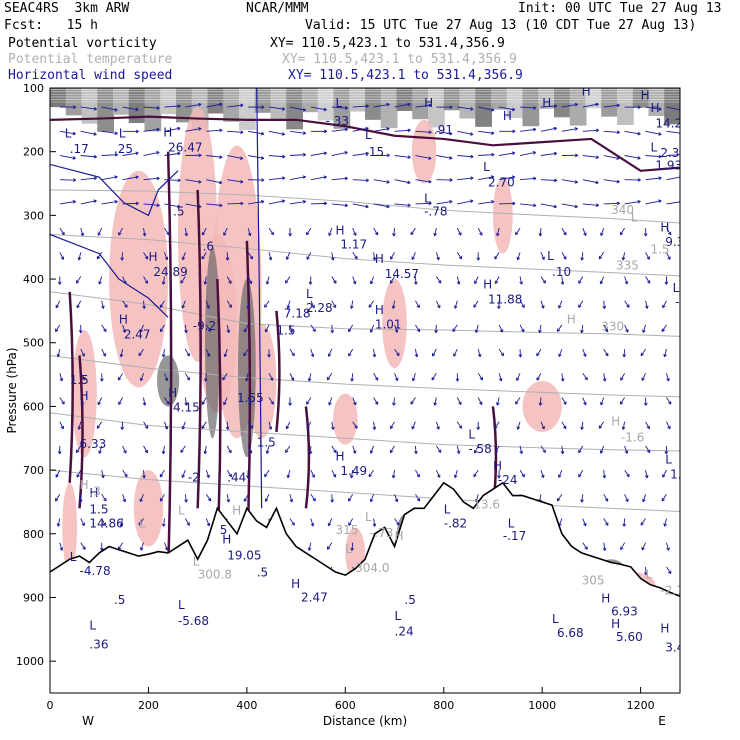  I want to click on y-tick-label: 300, so click(33, 215).